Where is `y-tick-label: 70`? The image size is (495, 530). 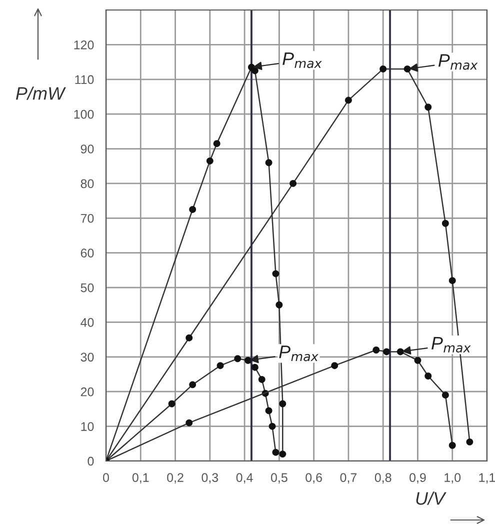
y-tick-label: 70 is located at coordinates (87, 218).